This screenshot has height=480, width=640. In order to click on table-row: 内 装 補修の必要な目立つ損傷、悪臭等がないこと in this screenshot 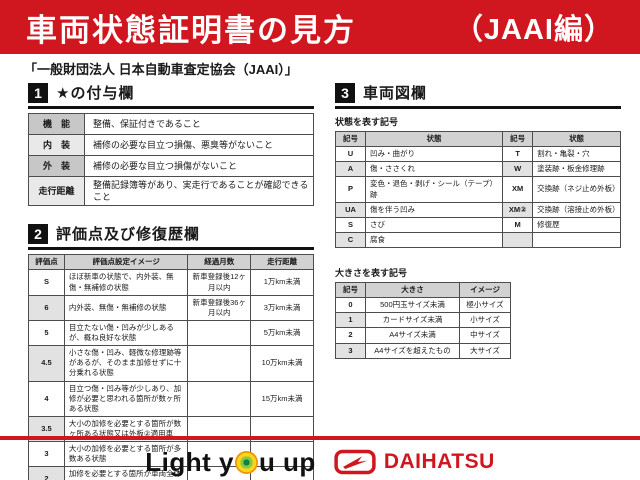, I will do `click(171, 145)`.